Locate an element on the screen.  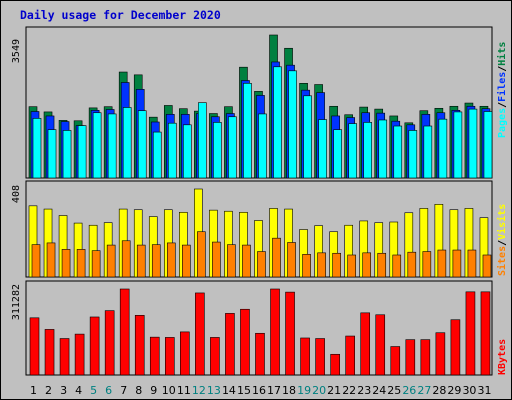
x-tick-day-27: 27 is located at coordinates (424, 390).